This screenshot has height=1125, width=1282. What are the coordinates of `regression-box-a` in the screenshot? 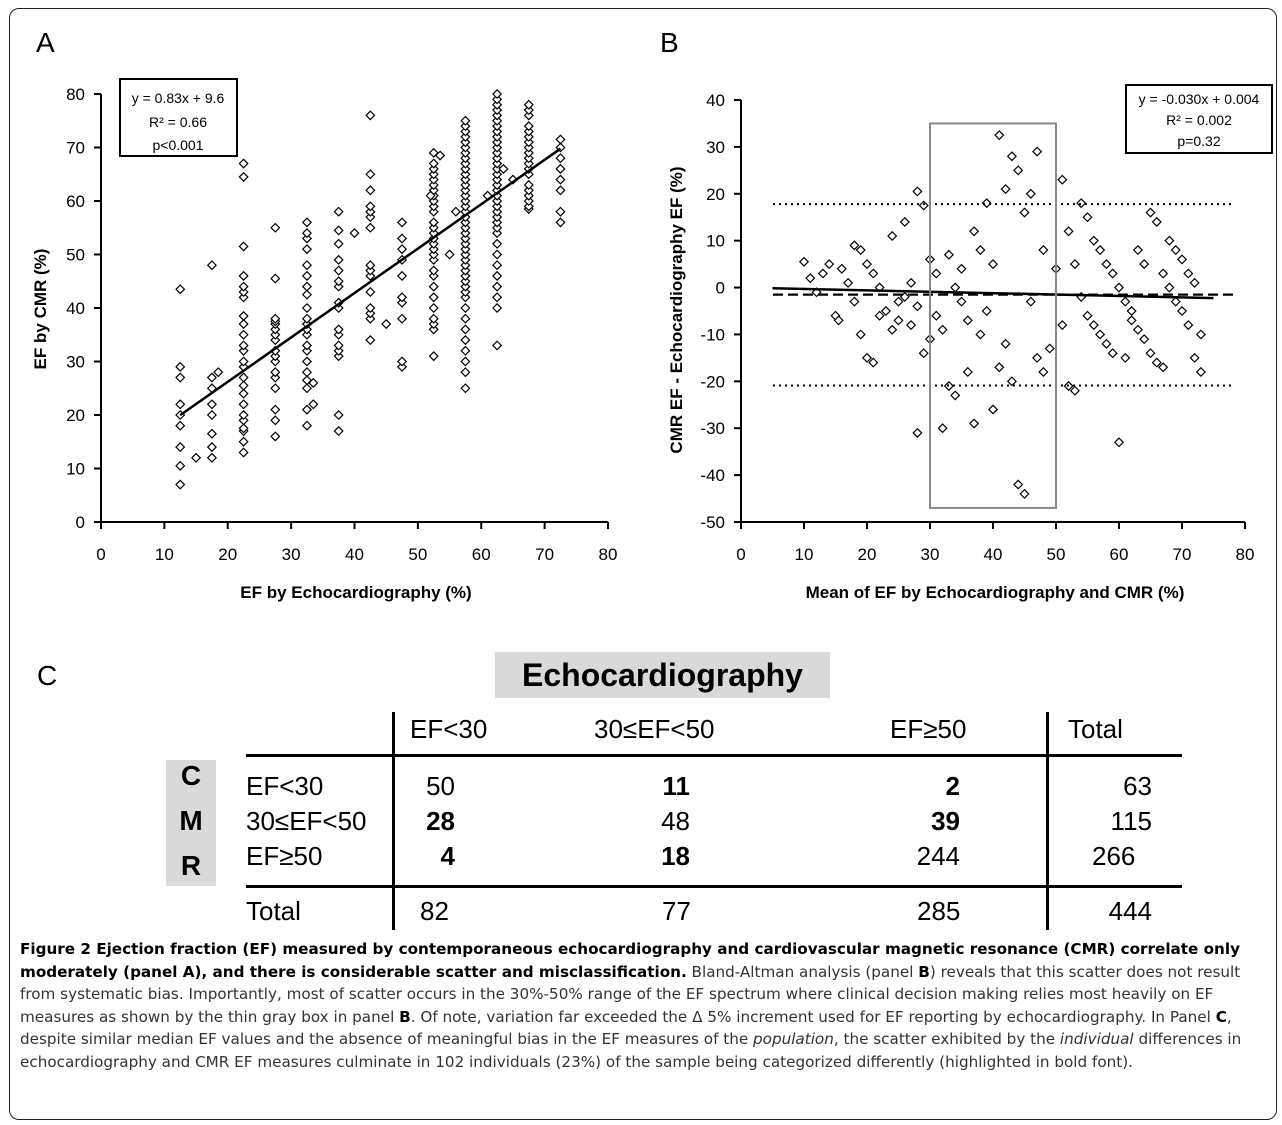 It's located at (178, 117).